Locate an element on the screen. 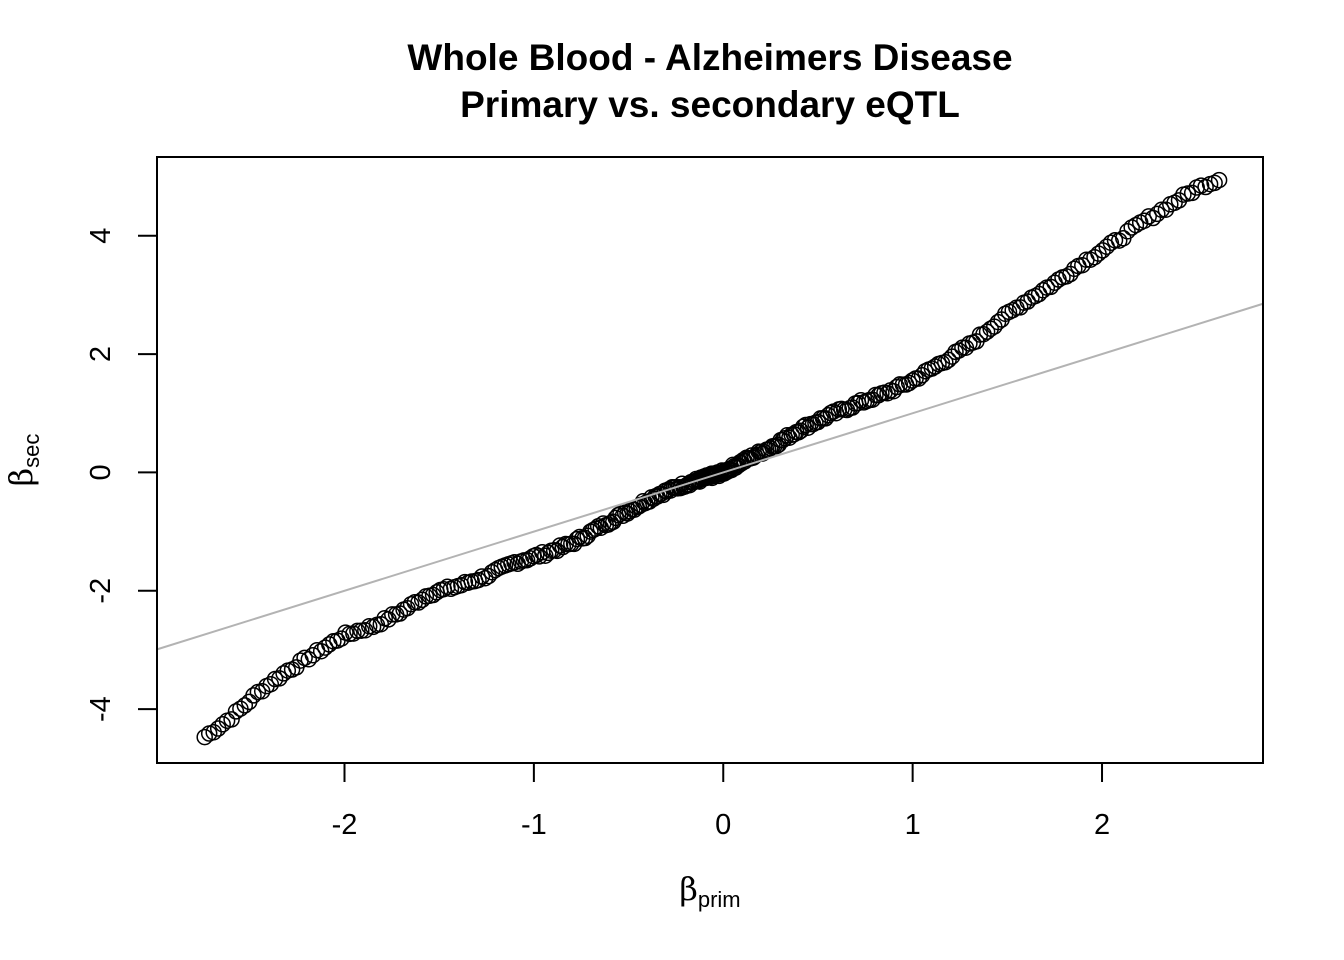  y-tick-label: 2 is located at coordinates (101, 354).